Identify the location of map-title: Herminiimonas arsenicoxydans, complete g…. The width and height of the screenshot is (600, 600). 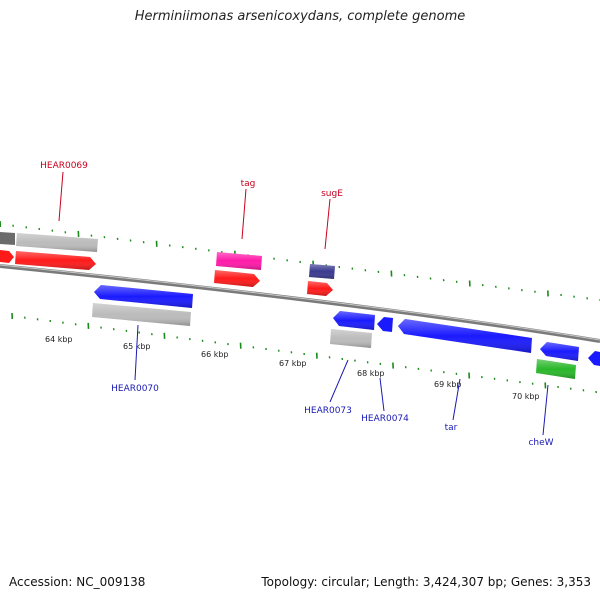
(300, 16).